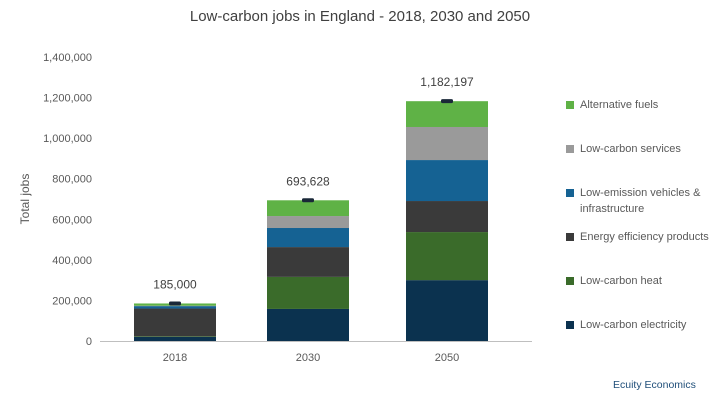 Image resolution: width=720 pixels, height=403 pixels. I want to click on source-credit: Ecuity Economics, so click(654, 385).